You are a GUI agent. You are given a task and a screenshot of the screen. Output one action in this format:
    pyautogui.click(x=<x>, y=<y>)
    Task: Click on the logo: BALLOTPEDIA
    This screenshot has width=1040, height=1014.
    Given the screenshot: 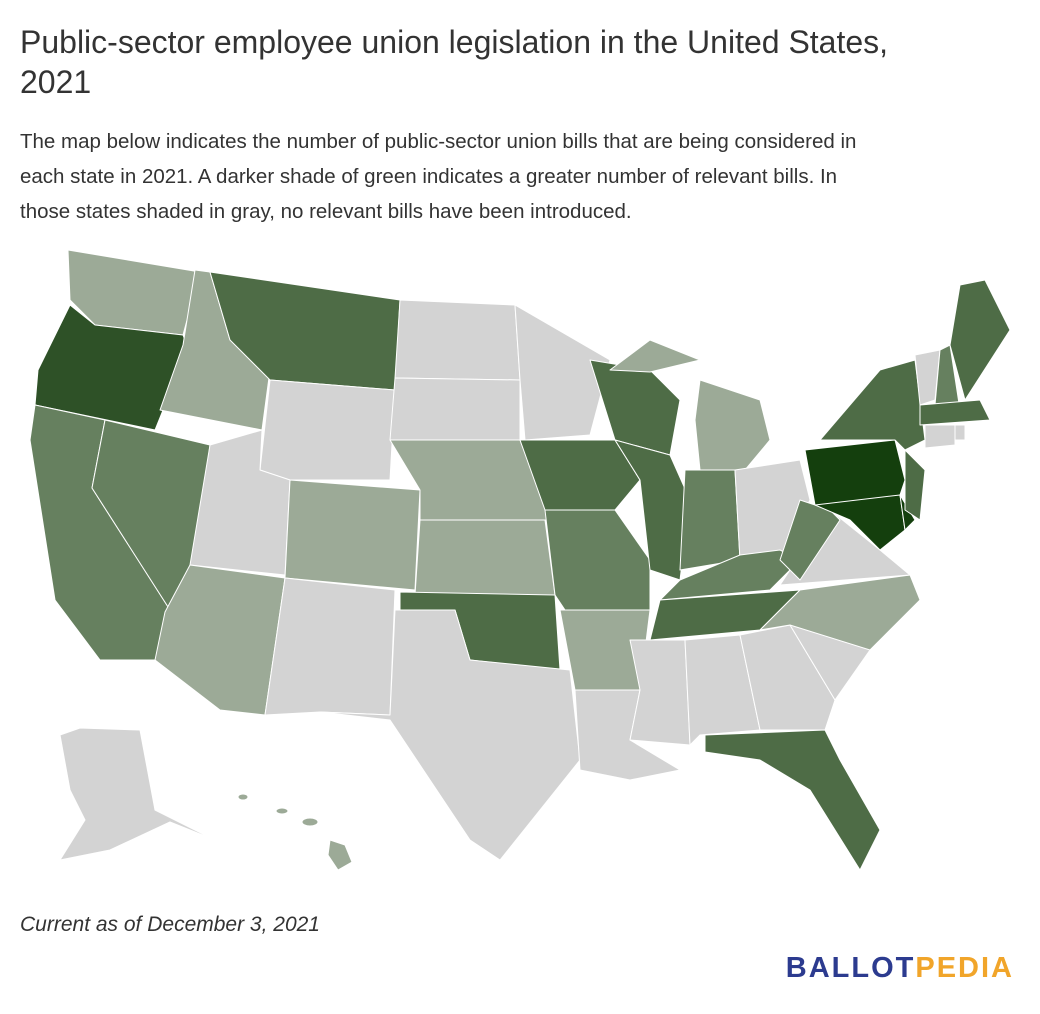 What is the action you would take?
    pyautogui.click(x=900, y=968)
    